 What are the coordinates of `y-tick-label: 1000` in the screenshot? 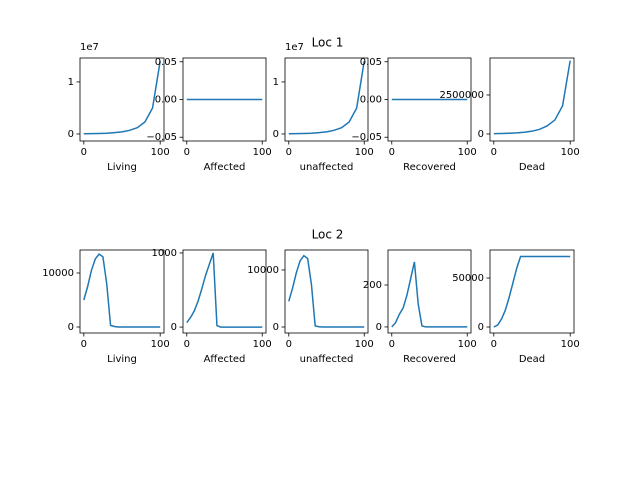 It's located at (164, 253).